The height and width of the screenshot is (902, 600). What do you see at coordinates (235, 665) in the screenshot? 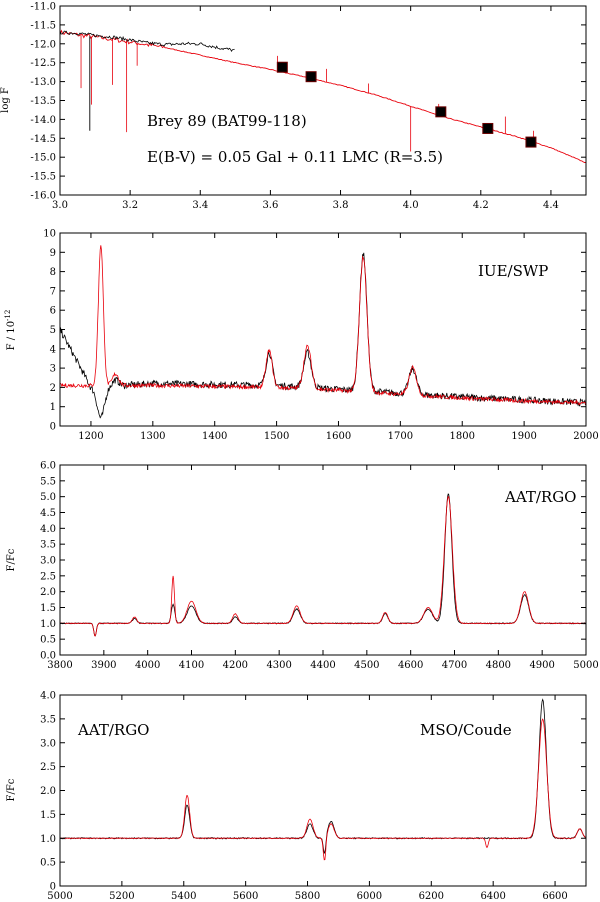
I see `x-tick-label: 4200` at bounding box center [235, 665].